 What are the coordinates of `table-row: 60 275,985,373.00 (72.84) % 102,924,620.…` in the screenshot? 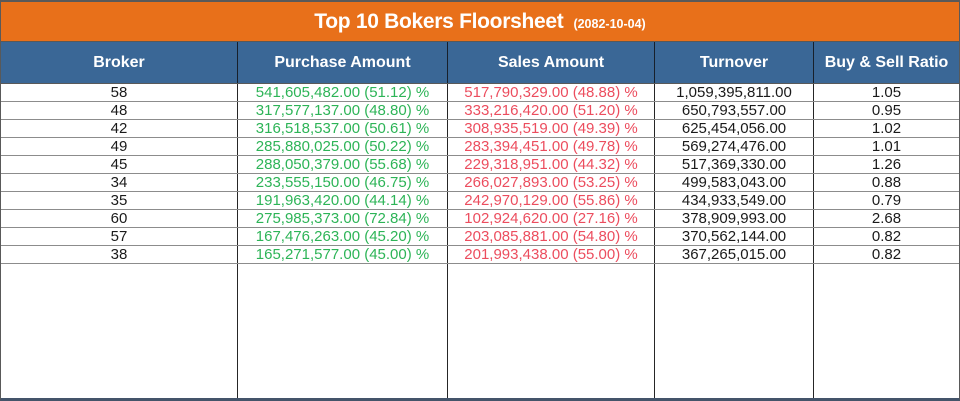 It's located at (480, 219).